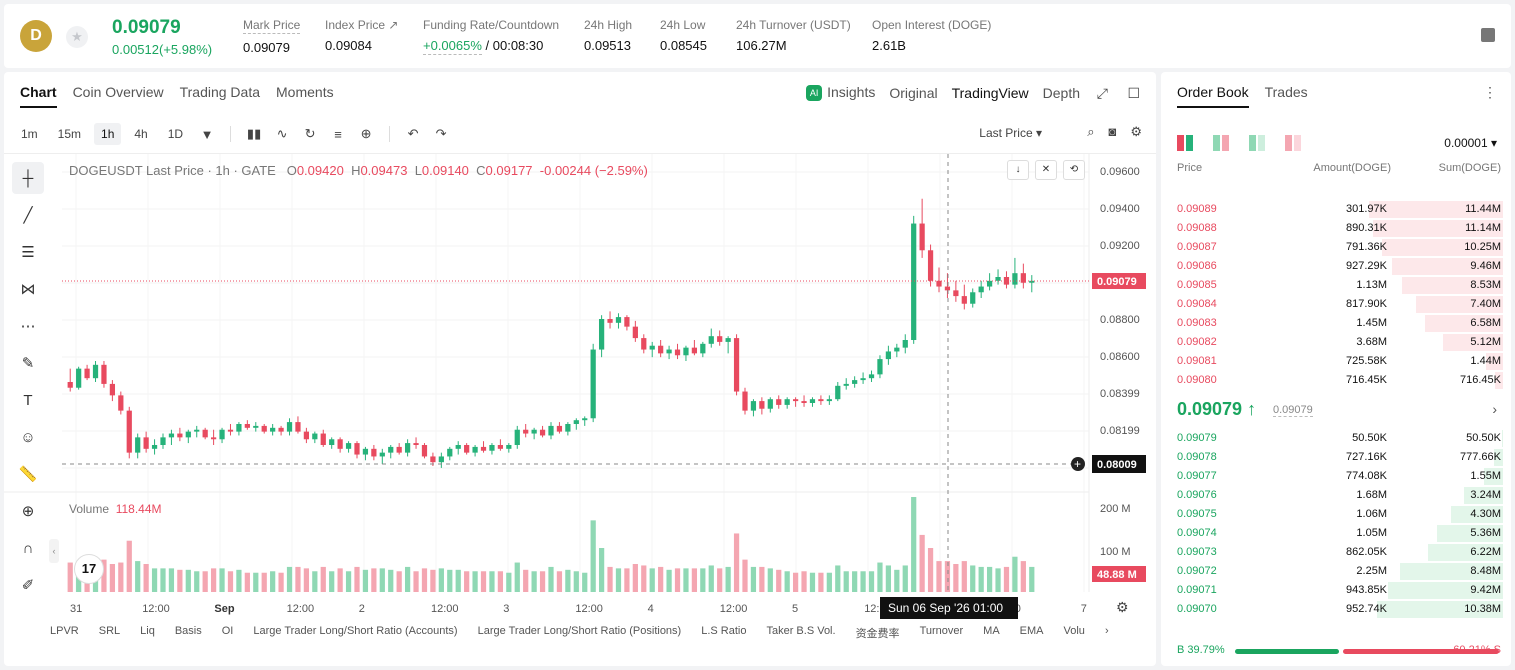 The height and width of the screenshot is (670, 1515). I want to click on candle-type-icon: ▮▮, so click(254, 133).